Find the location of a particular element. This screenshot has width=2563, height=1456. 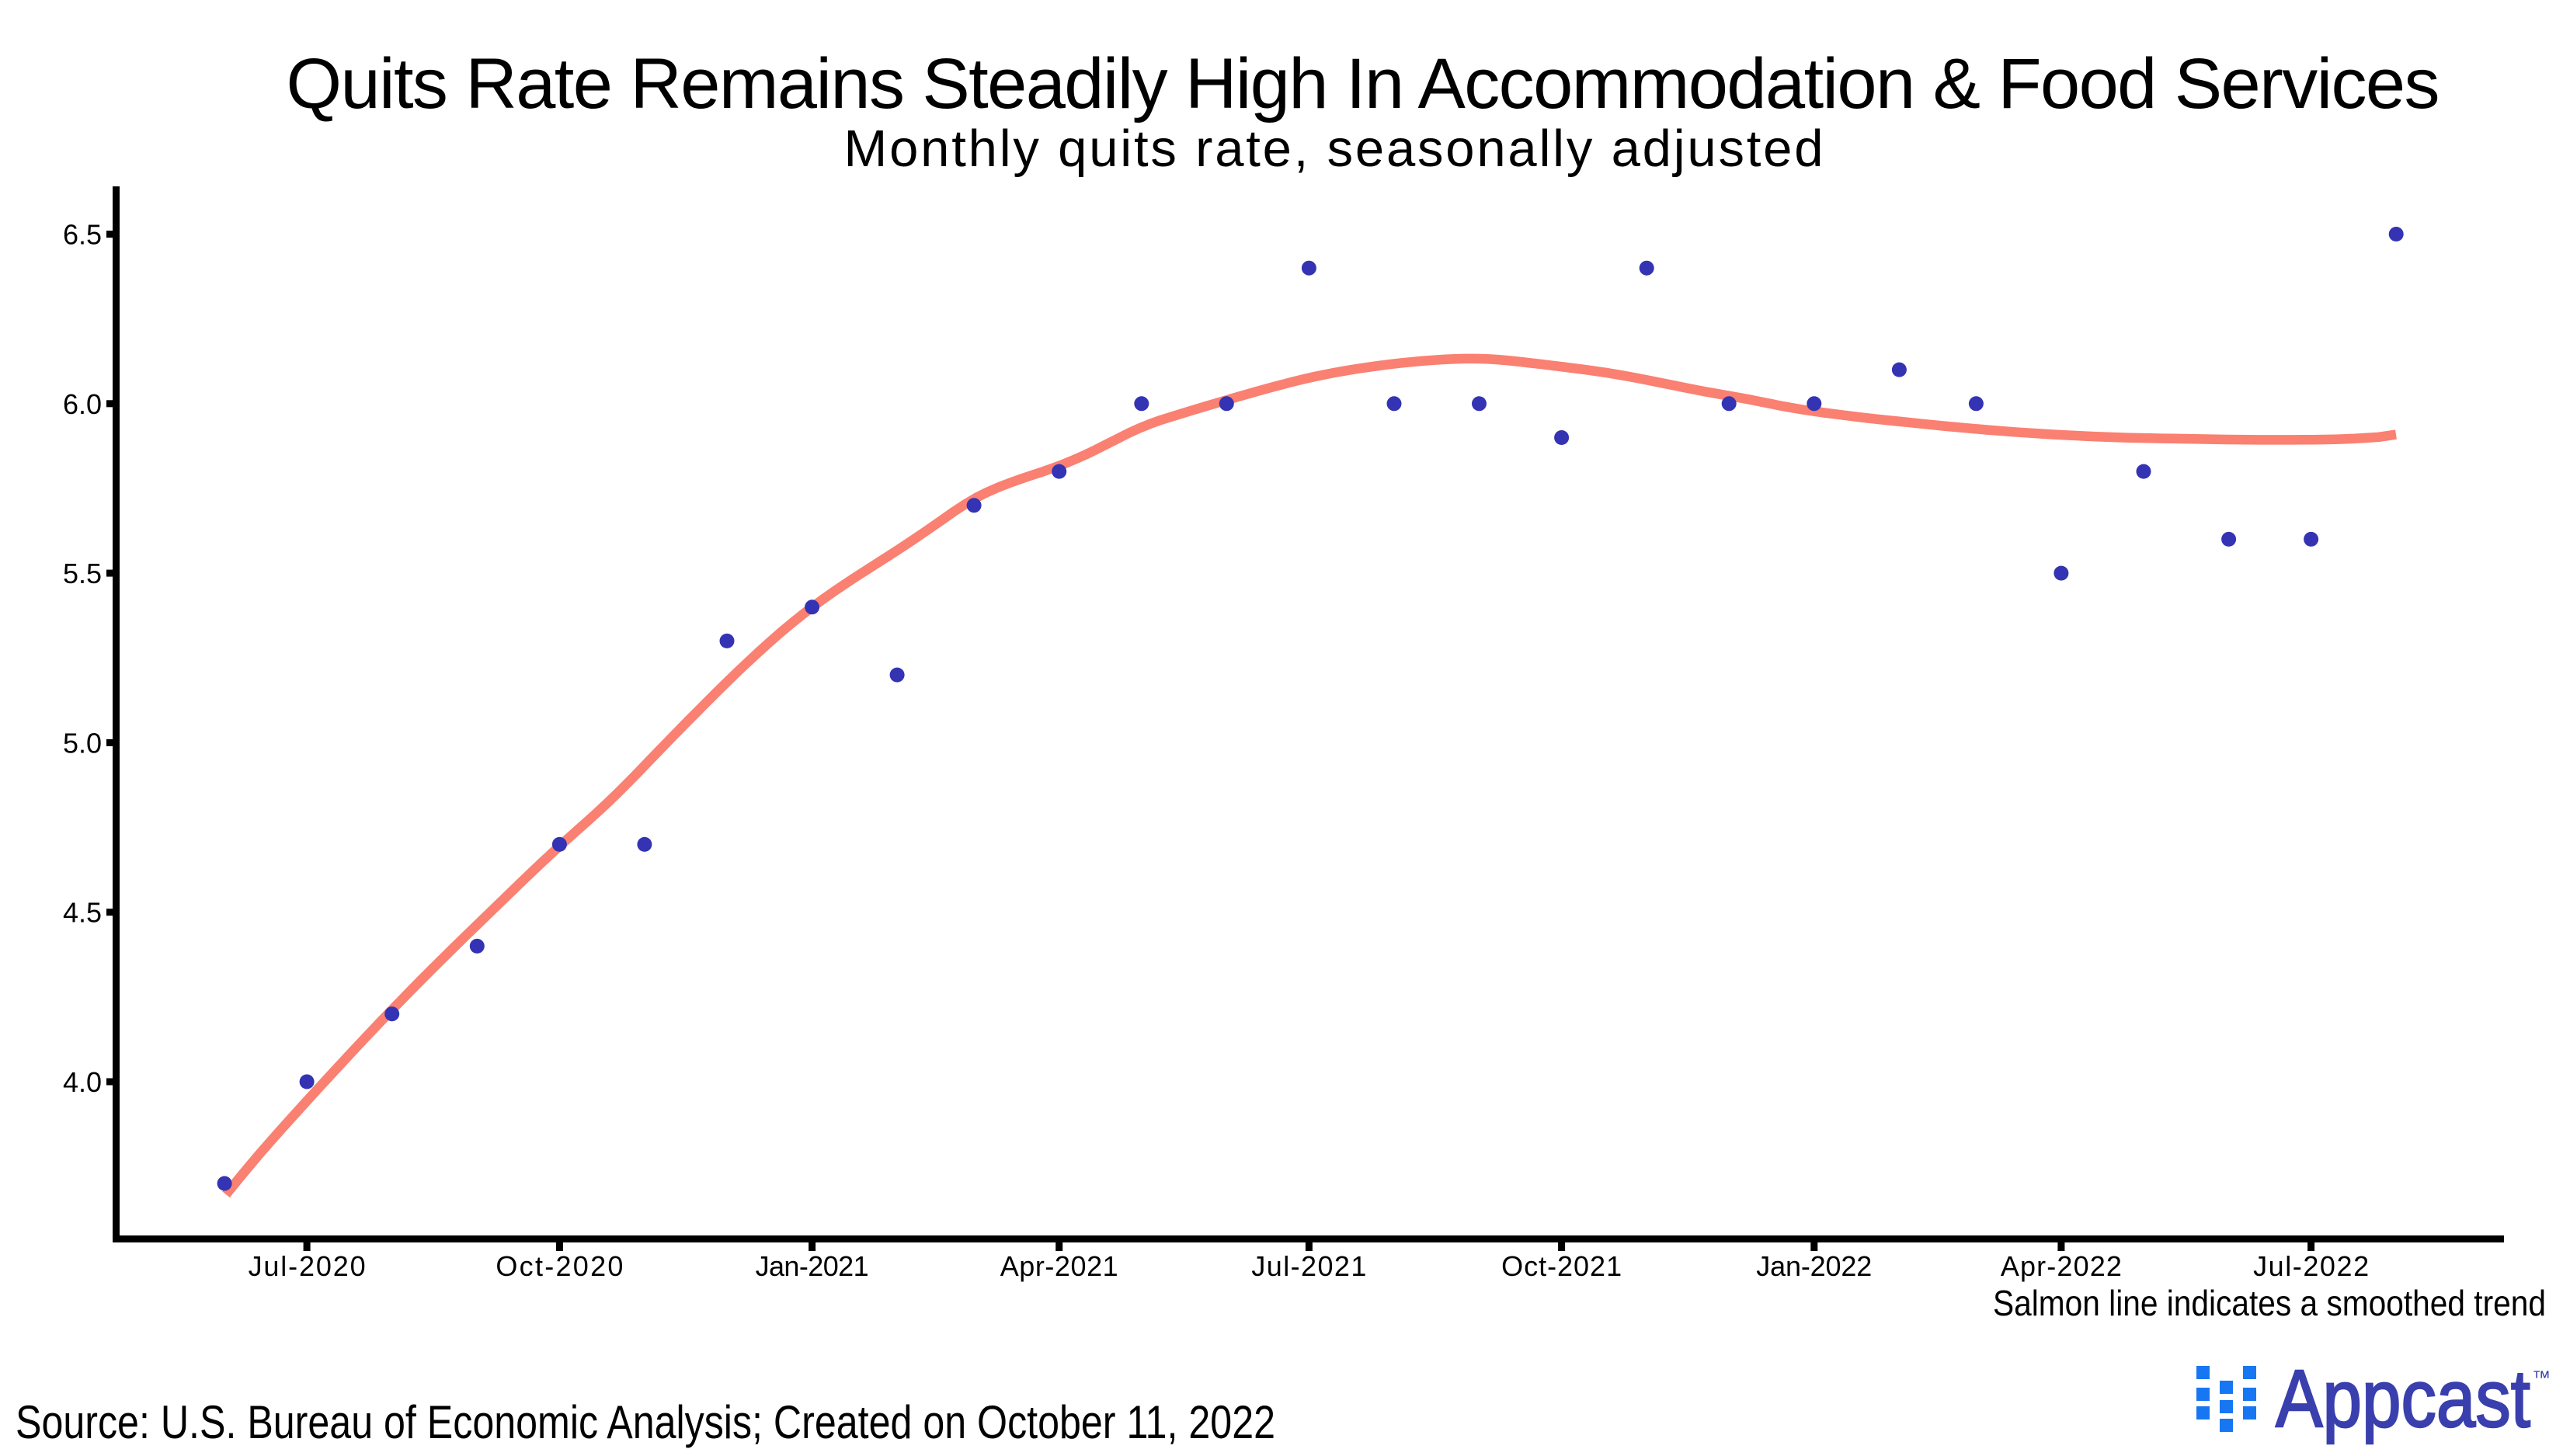

svg-text:Salmon line indicates a smooth: Salmon line indicates a smoothed trend is located at coordinates (2269, 1303).